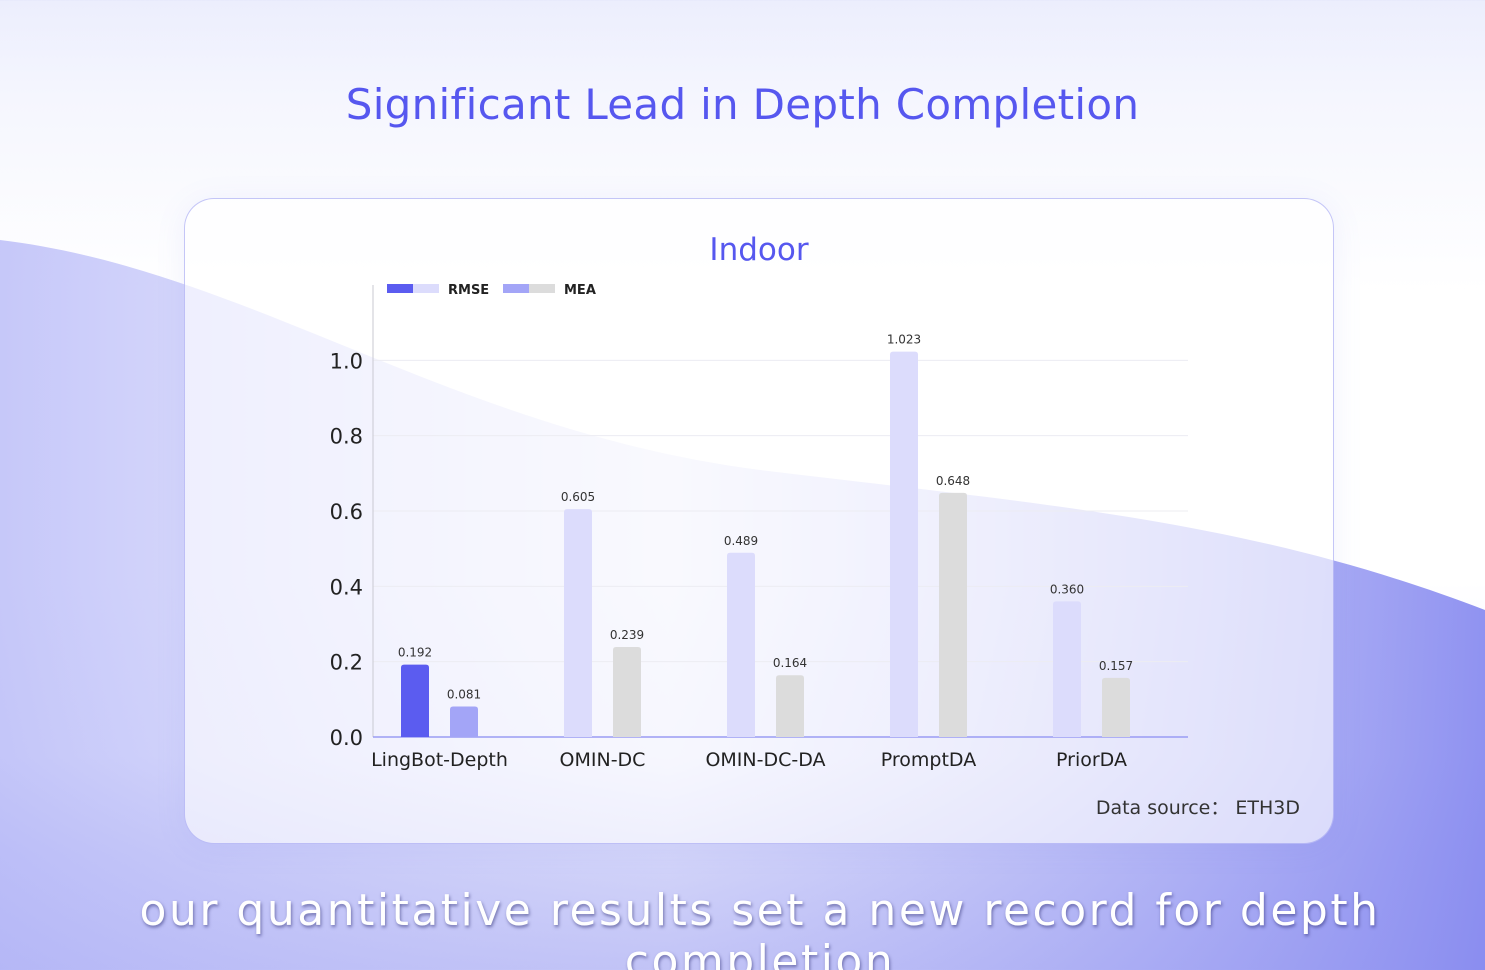 The height and width of the screenshot is (970, 1485). Describe the element at coordinates (346, 663) in the screenshot. I see `y-tick-label: 0.2` at that location.